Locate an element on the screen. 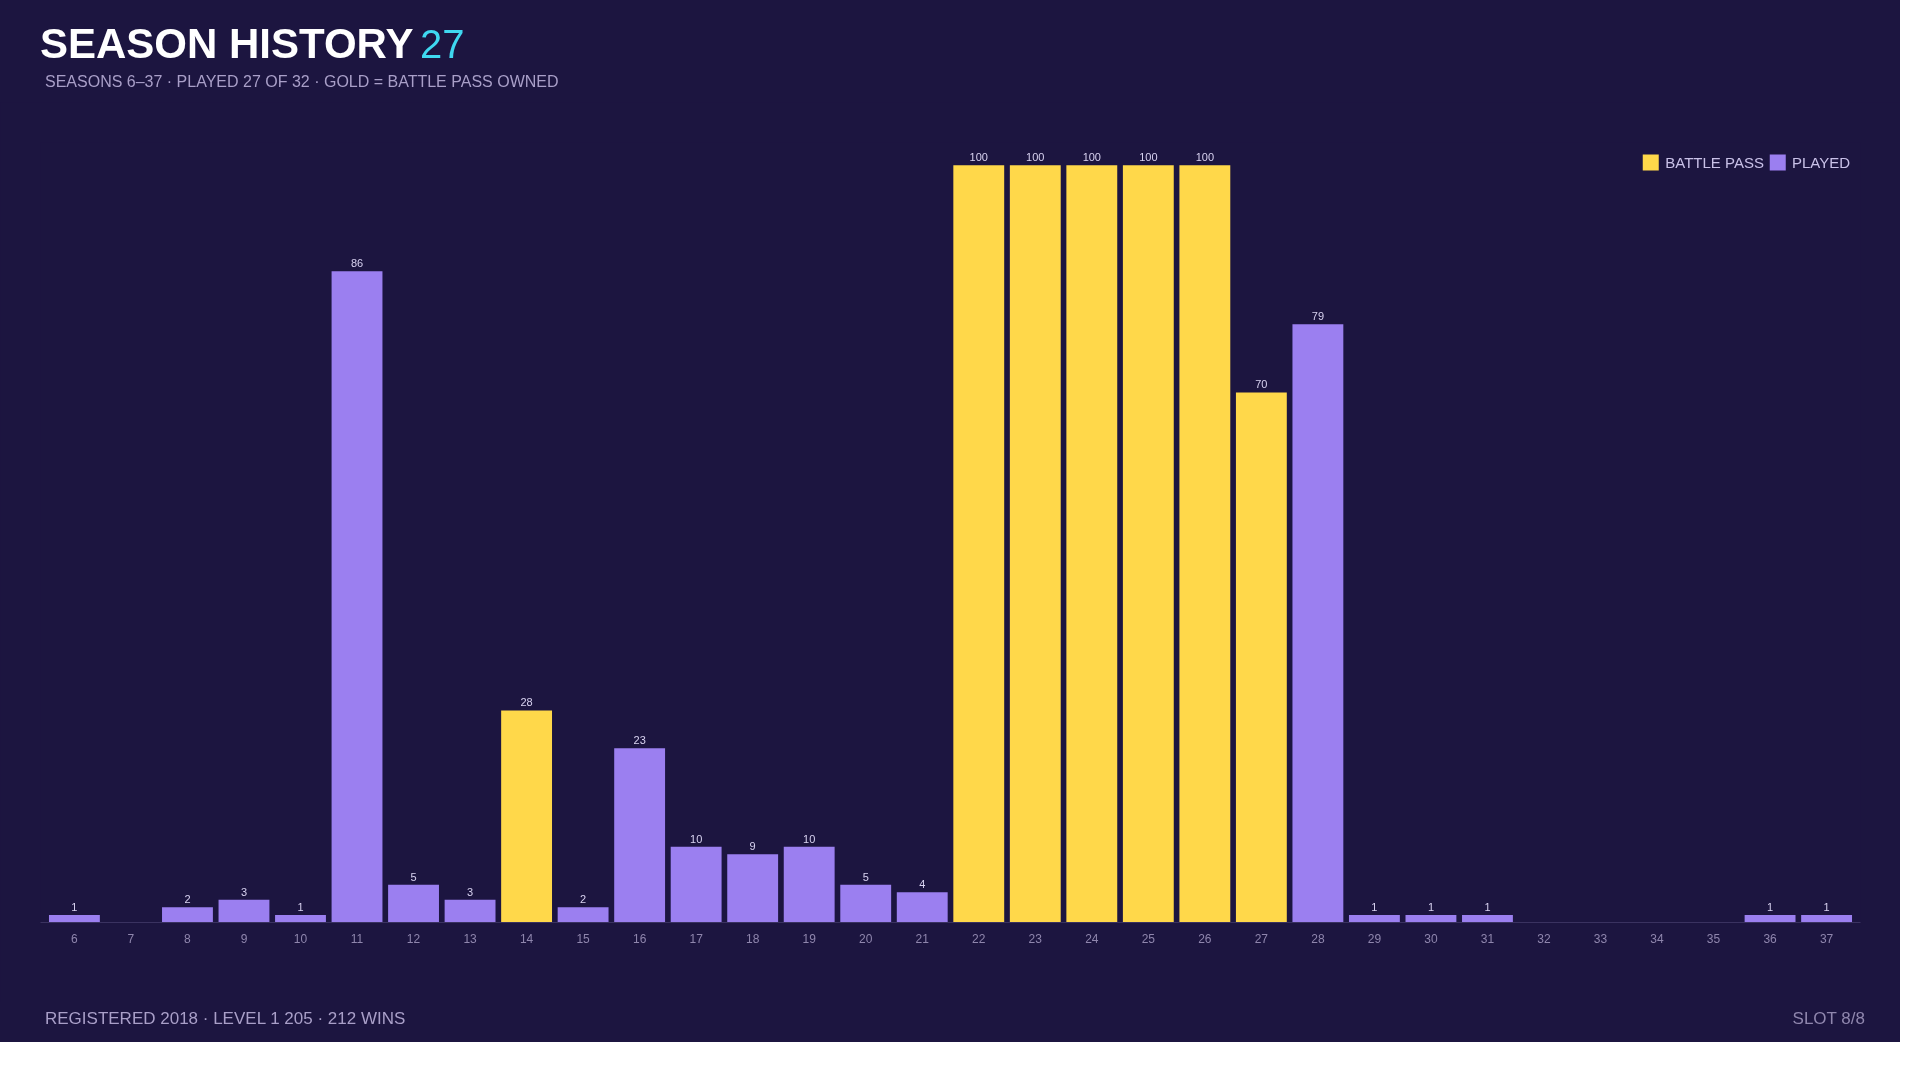 The height and width of the screenshot is (1080, 1920). x-tick-label: 8 is located at coordinates (188, 938).